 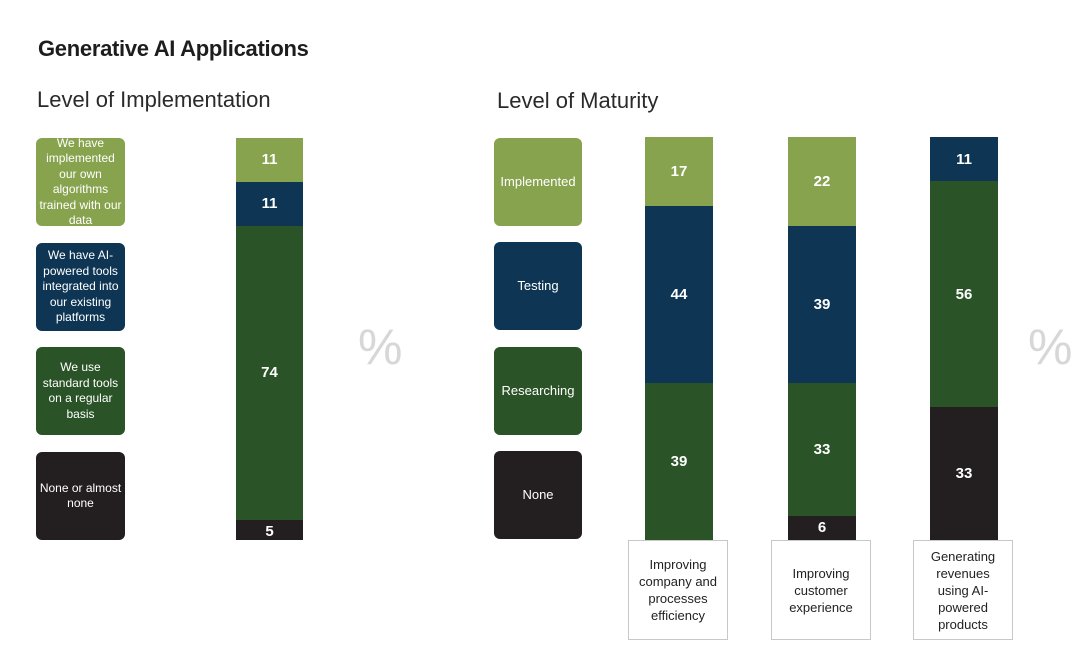 What do you see at coordinates (822, 181) in the screenshot?
I see `maturity-bar-2-segment-1: 22` at bounding box center [822, 181].